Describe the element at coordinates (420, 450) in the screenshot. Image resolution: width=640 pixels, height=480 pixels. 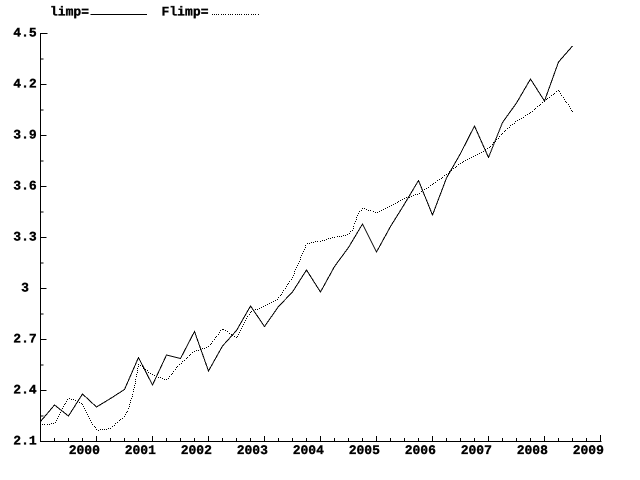
I see `svg-text: 2006` at that location.